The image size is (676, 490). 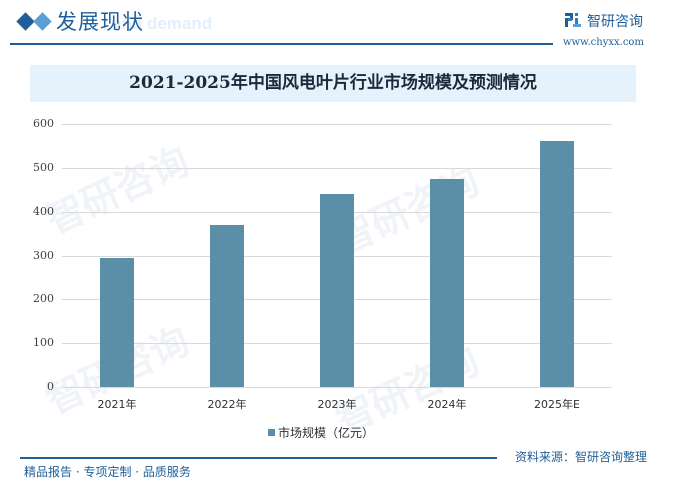 What do you see at coordinates (573, 20) in the screenshot?
I see `logo-icon` at bounding box center [573, 20].